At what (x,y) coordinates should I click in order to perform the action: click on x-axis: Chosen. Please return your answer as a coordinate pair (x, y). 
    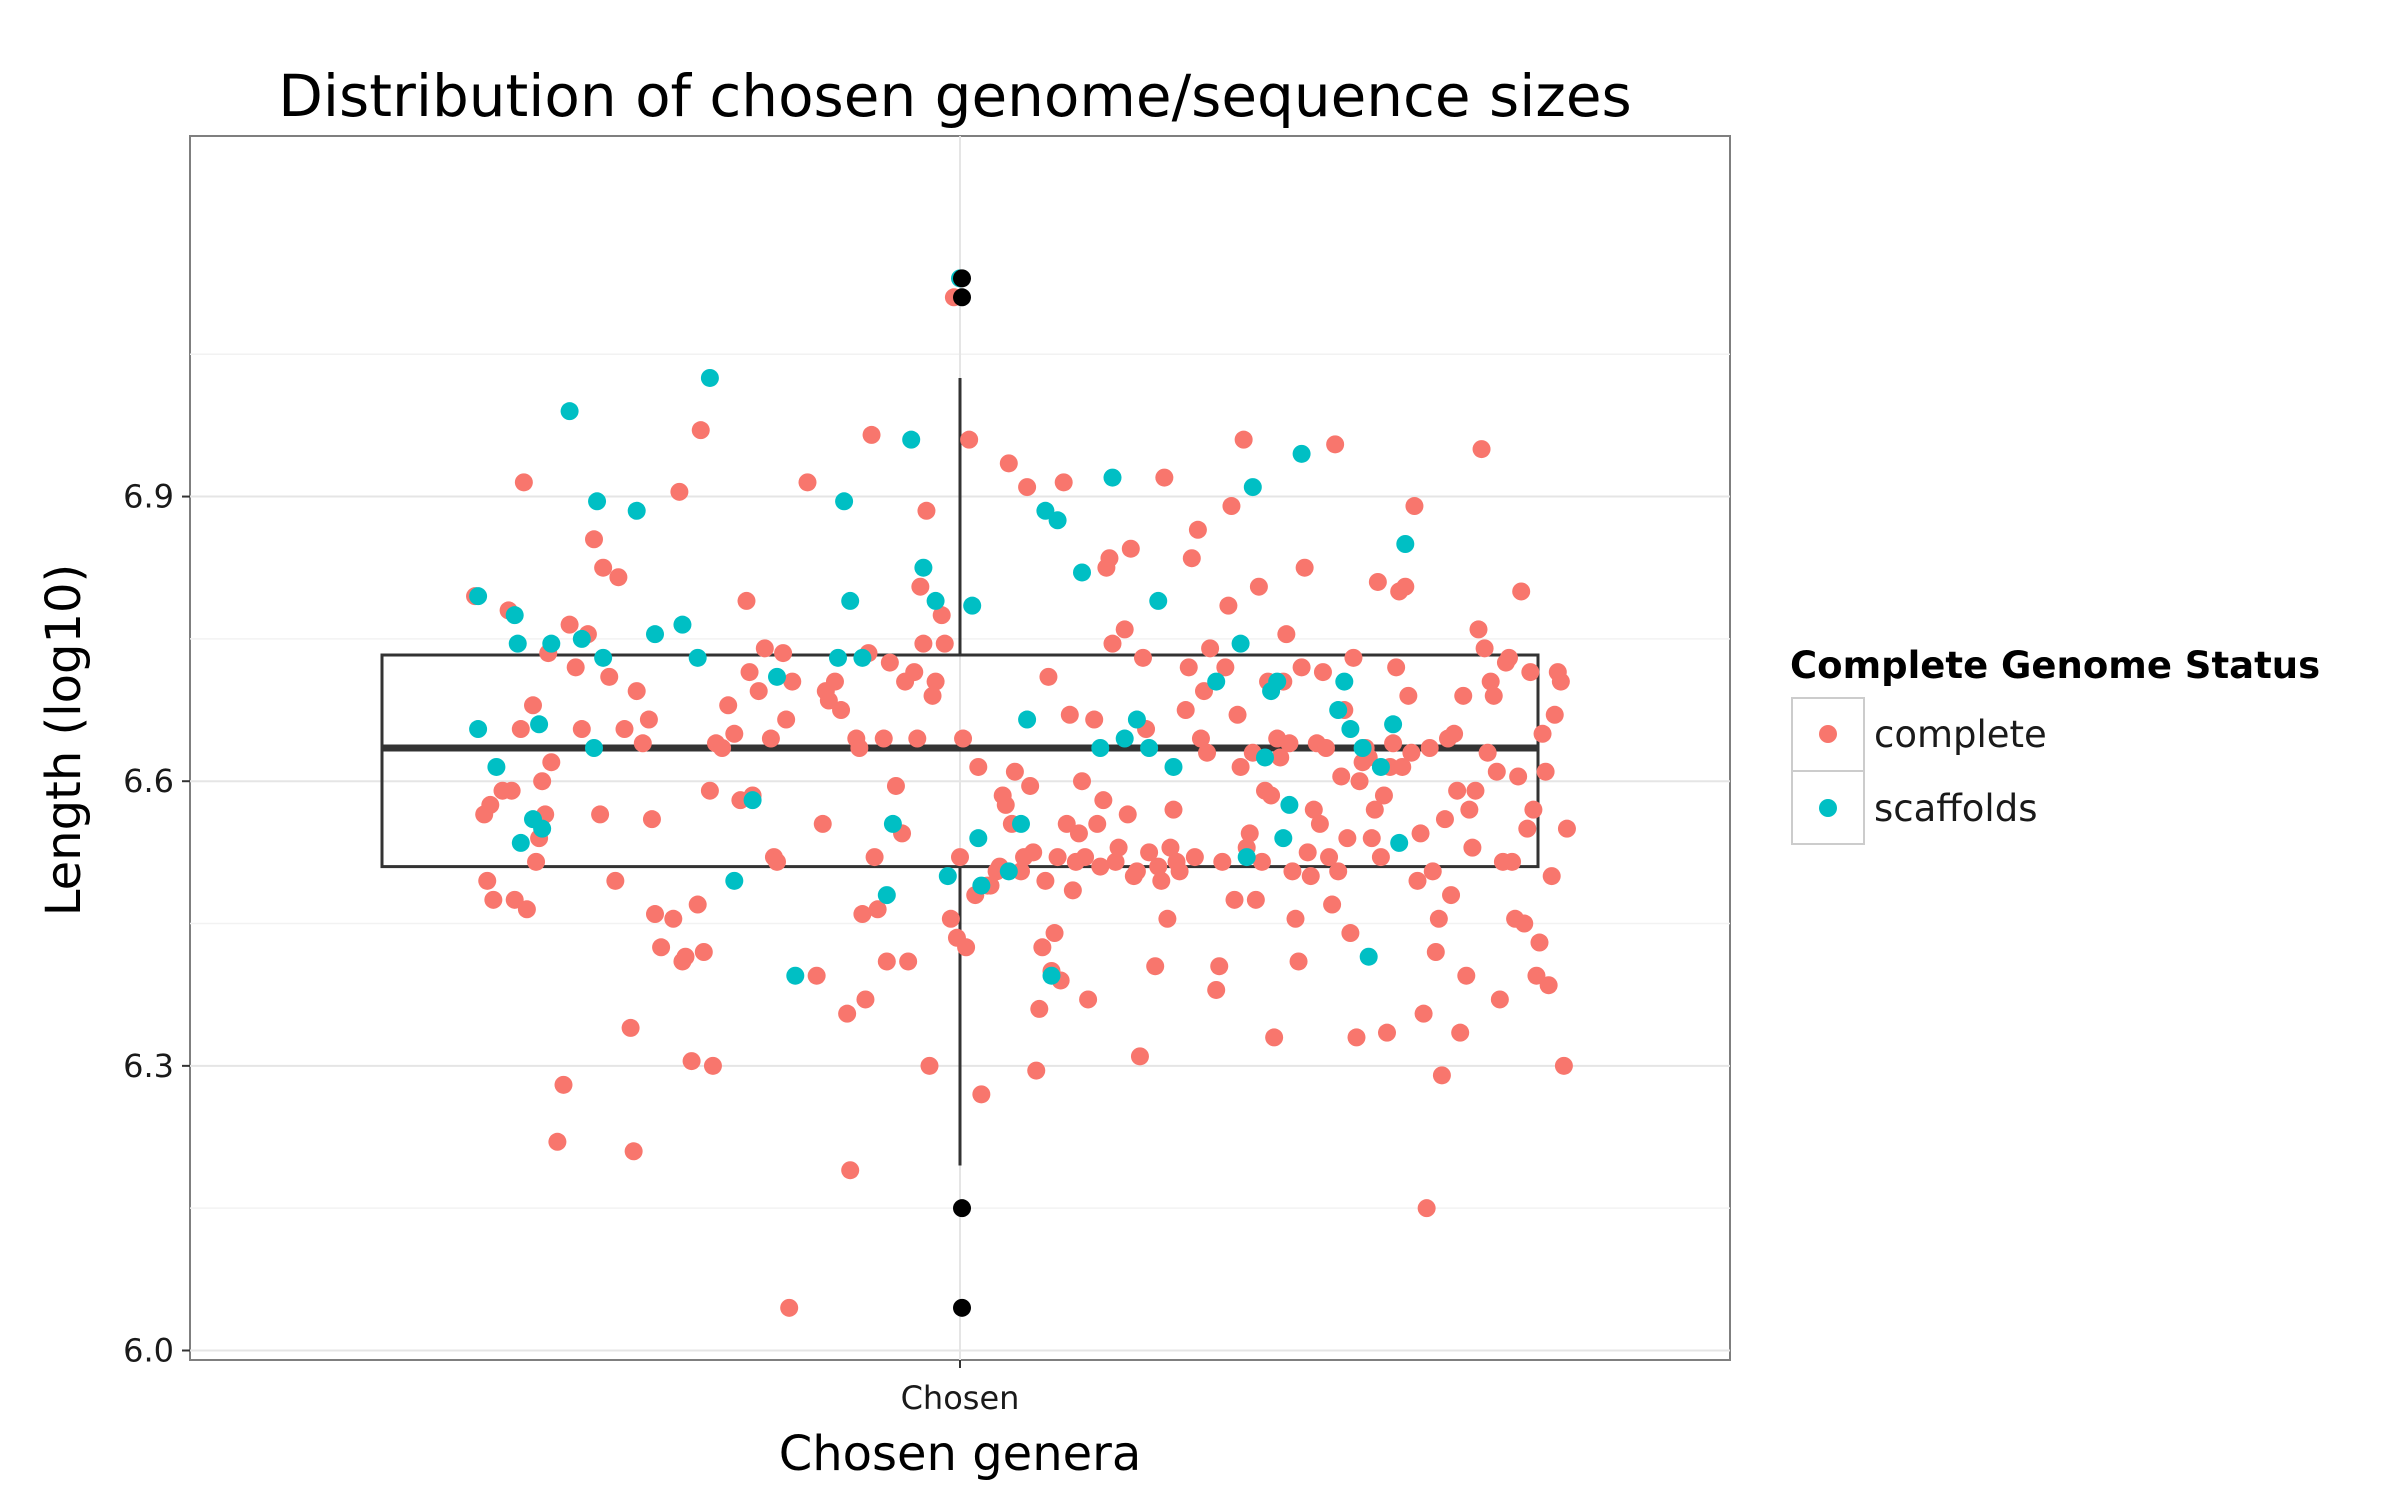
    Looking at the image, I should click on (960, 1388).